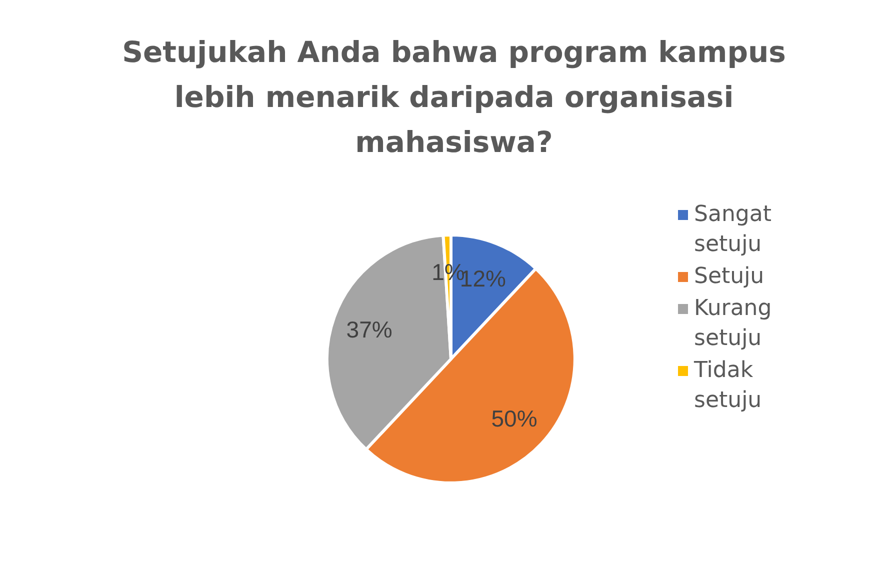 Image resolution: width=892 pixels, height=570 pixels. What do you see at coordinates (733, 230) in the screenshot?
I see `legend-label: Sangat setuju` at bounding box center [733, 230].